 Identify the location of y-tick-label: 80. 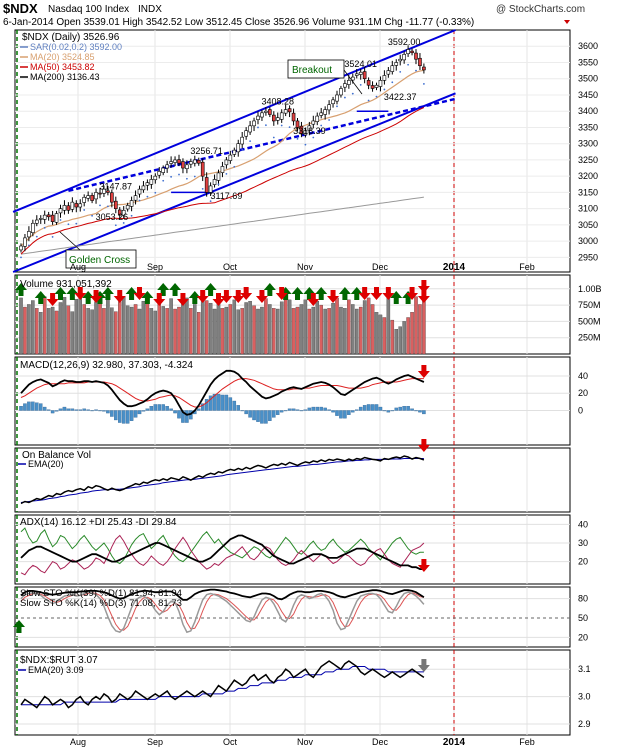
(583, 599).